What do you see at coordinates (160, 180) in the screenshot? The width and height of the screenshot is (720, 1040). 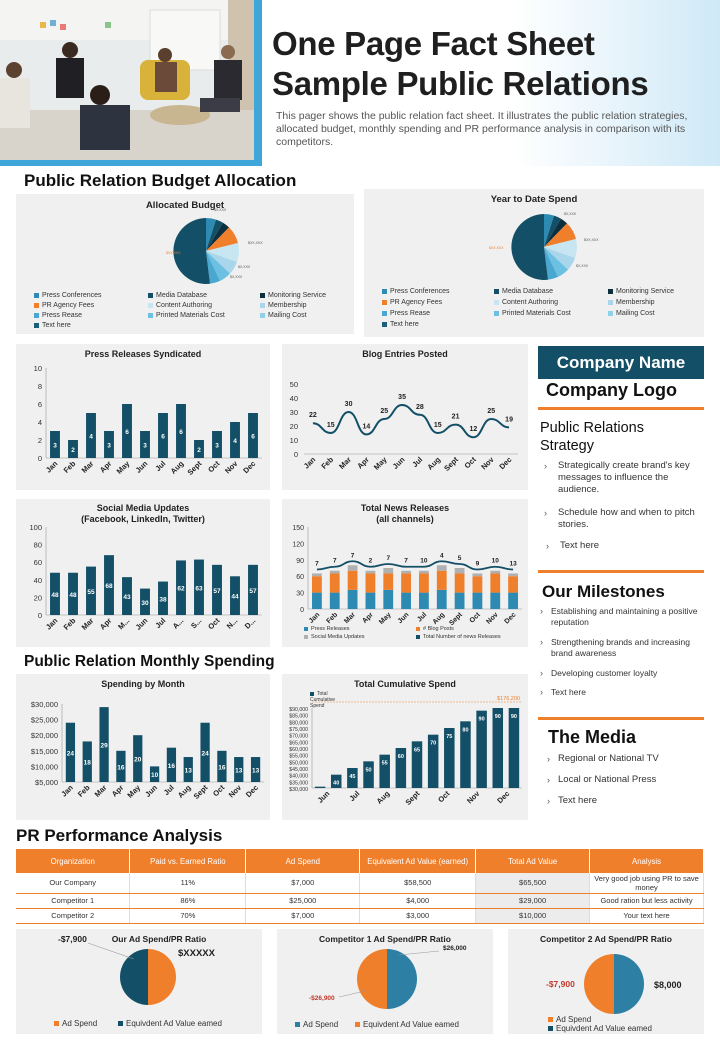 I see `budget-section-title: Public Relation Budget Allocation` at bounding box center [160, 180].